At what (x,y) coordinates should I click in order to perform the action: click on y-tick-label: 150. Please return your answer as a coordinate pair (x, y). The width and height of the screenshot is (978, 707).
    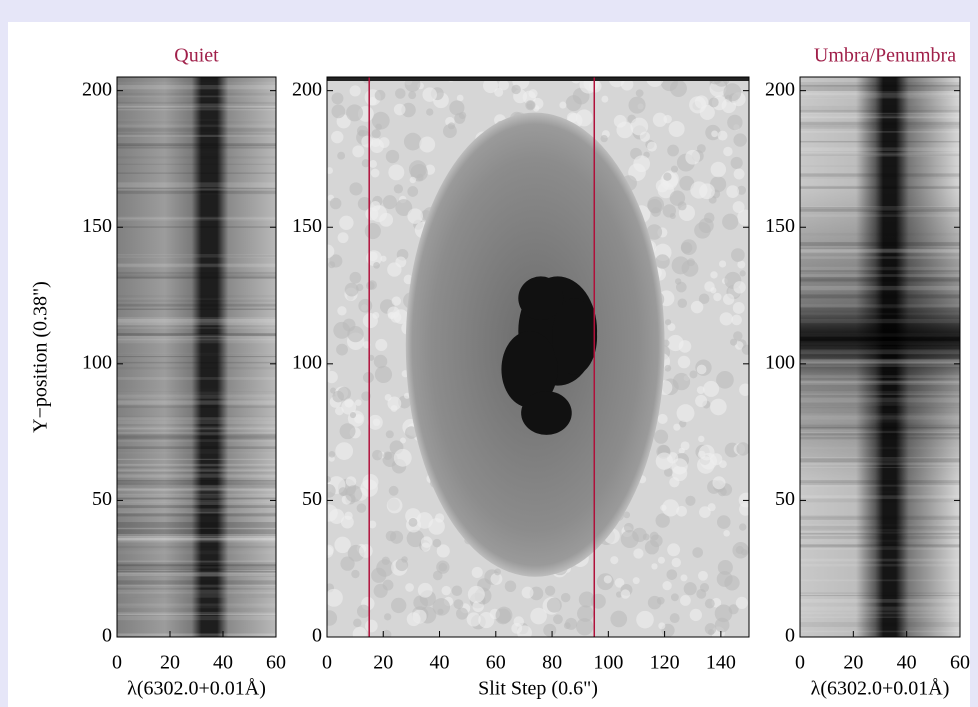
    Looking at the image, I should click on (97, 226).